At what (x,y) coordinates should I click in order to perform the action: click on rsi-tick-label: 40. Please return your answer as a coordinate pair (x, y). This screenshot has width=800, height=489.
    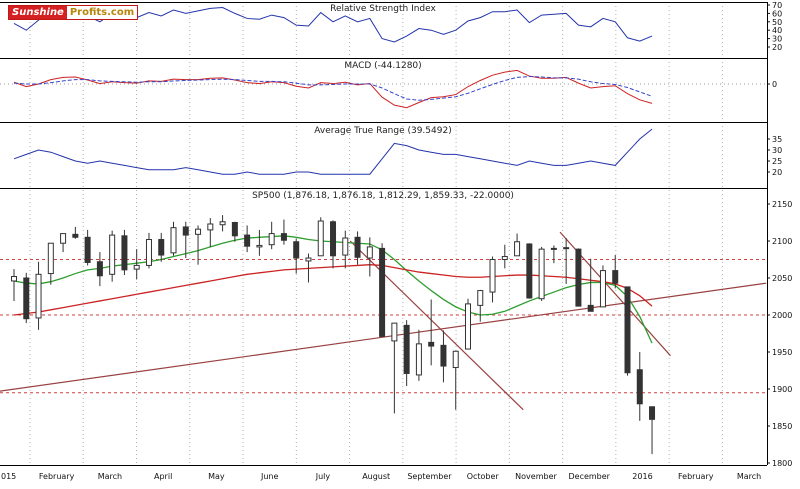
    Looking at the image, I should click on (777, 30).